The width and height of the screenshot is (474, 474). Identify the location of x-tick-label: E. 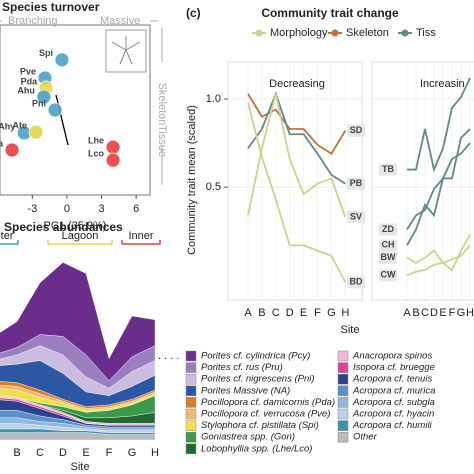
(85, 453).